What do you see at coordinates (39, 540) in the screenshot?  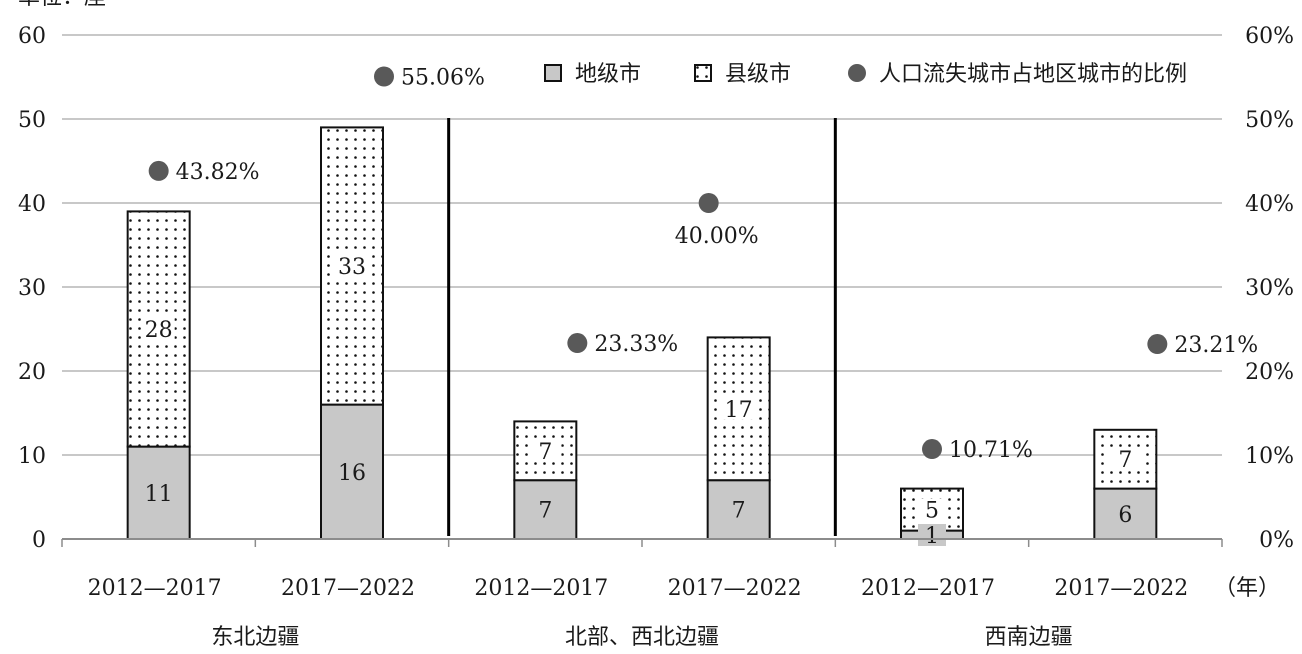 I see `left-tick-label: 0` at bounding box center [39, 540].